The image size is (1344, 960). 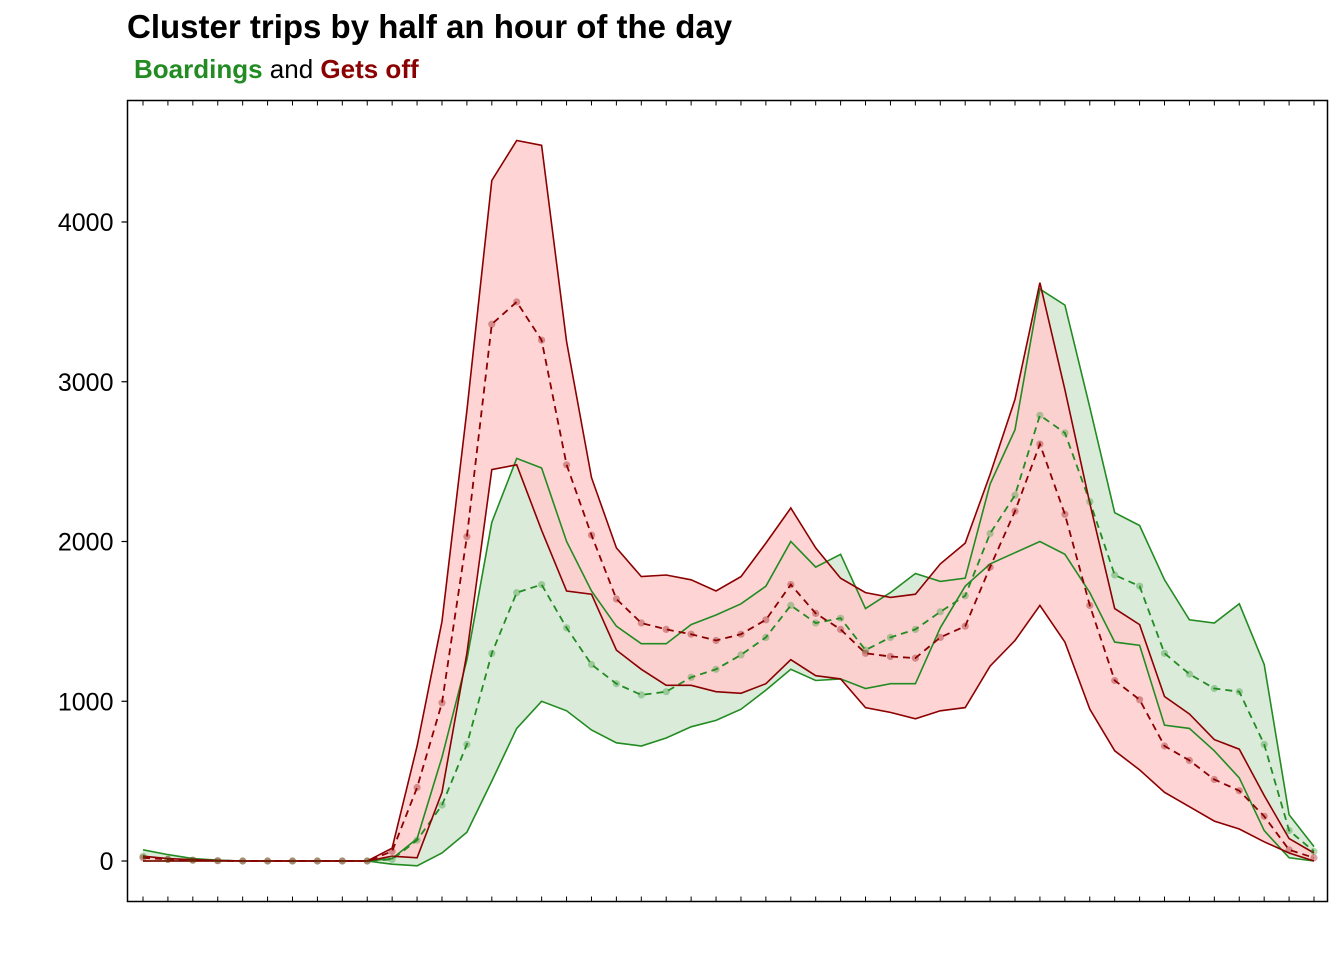 What do you see at coordinates (86, 383) in the screenshot?
I see `y-tick-label: 3000` at bounding box center [86, 383].